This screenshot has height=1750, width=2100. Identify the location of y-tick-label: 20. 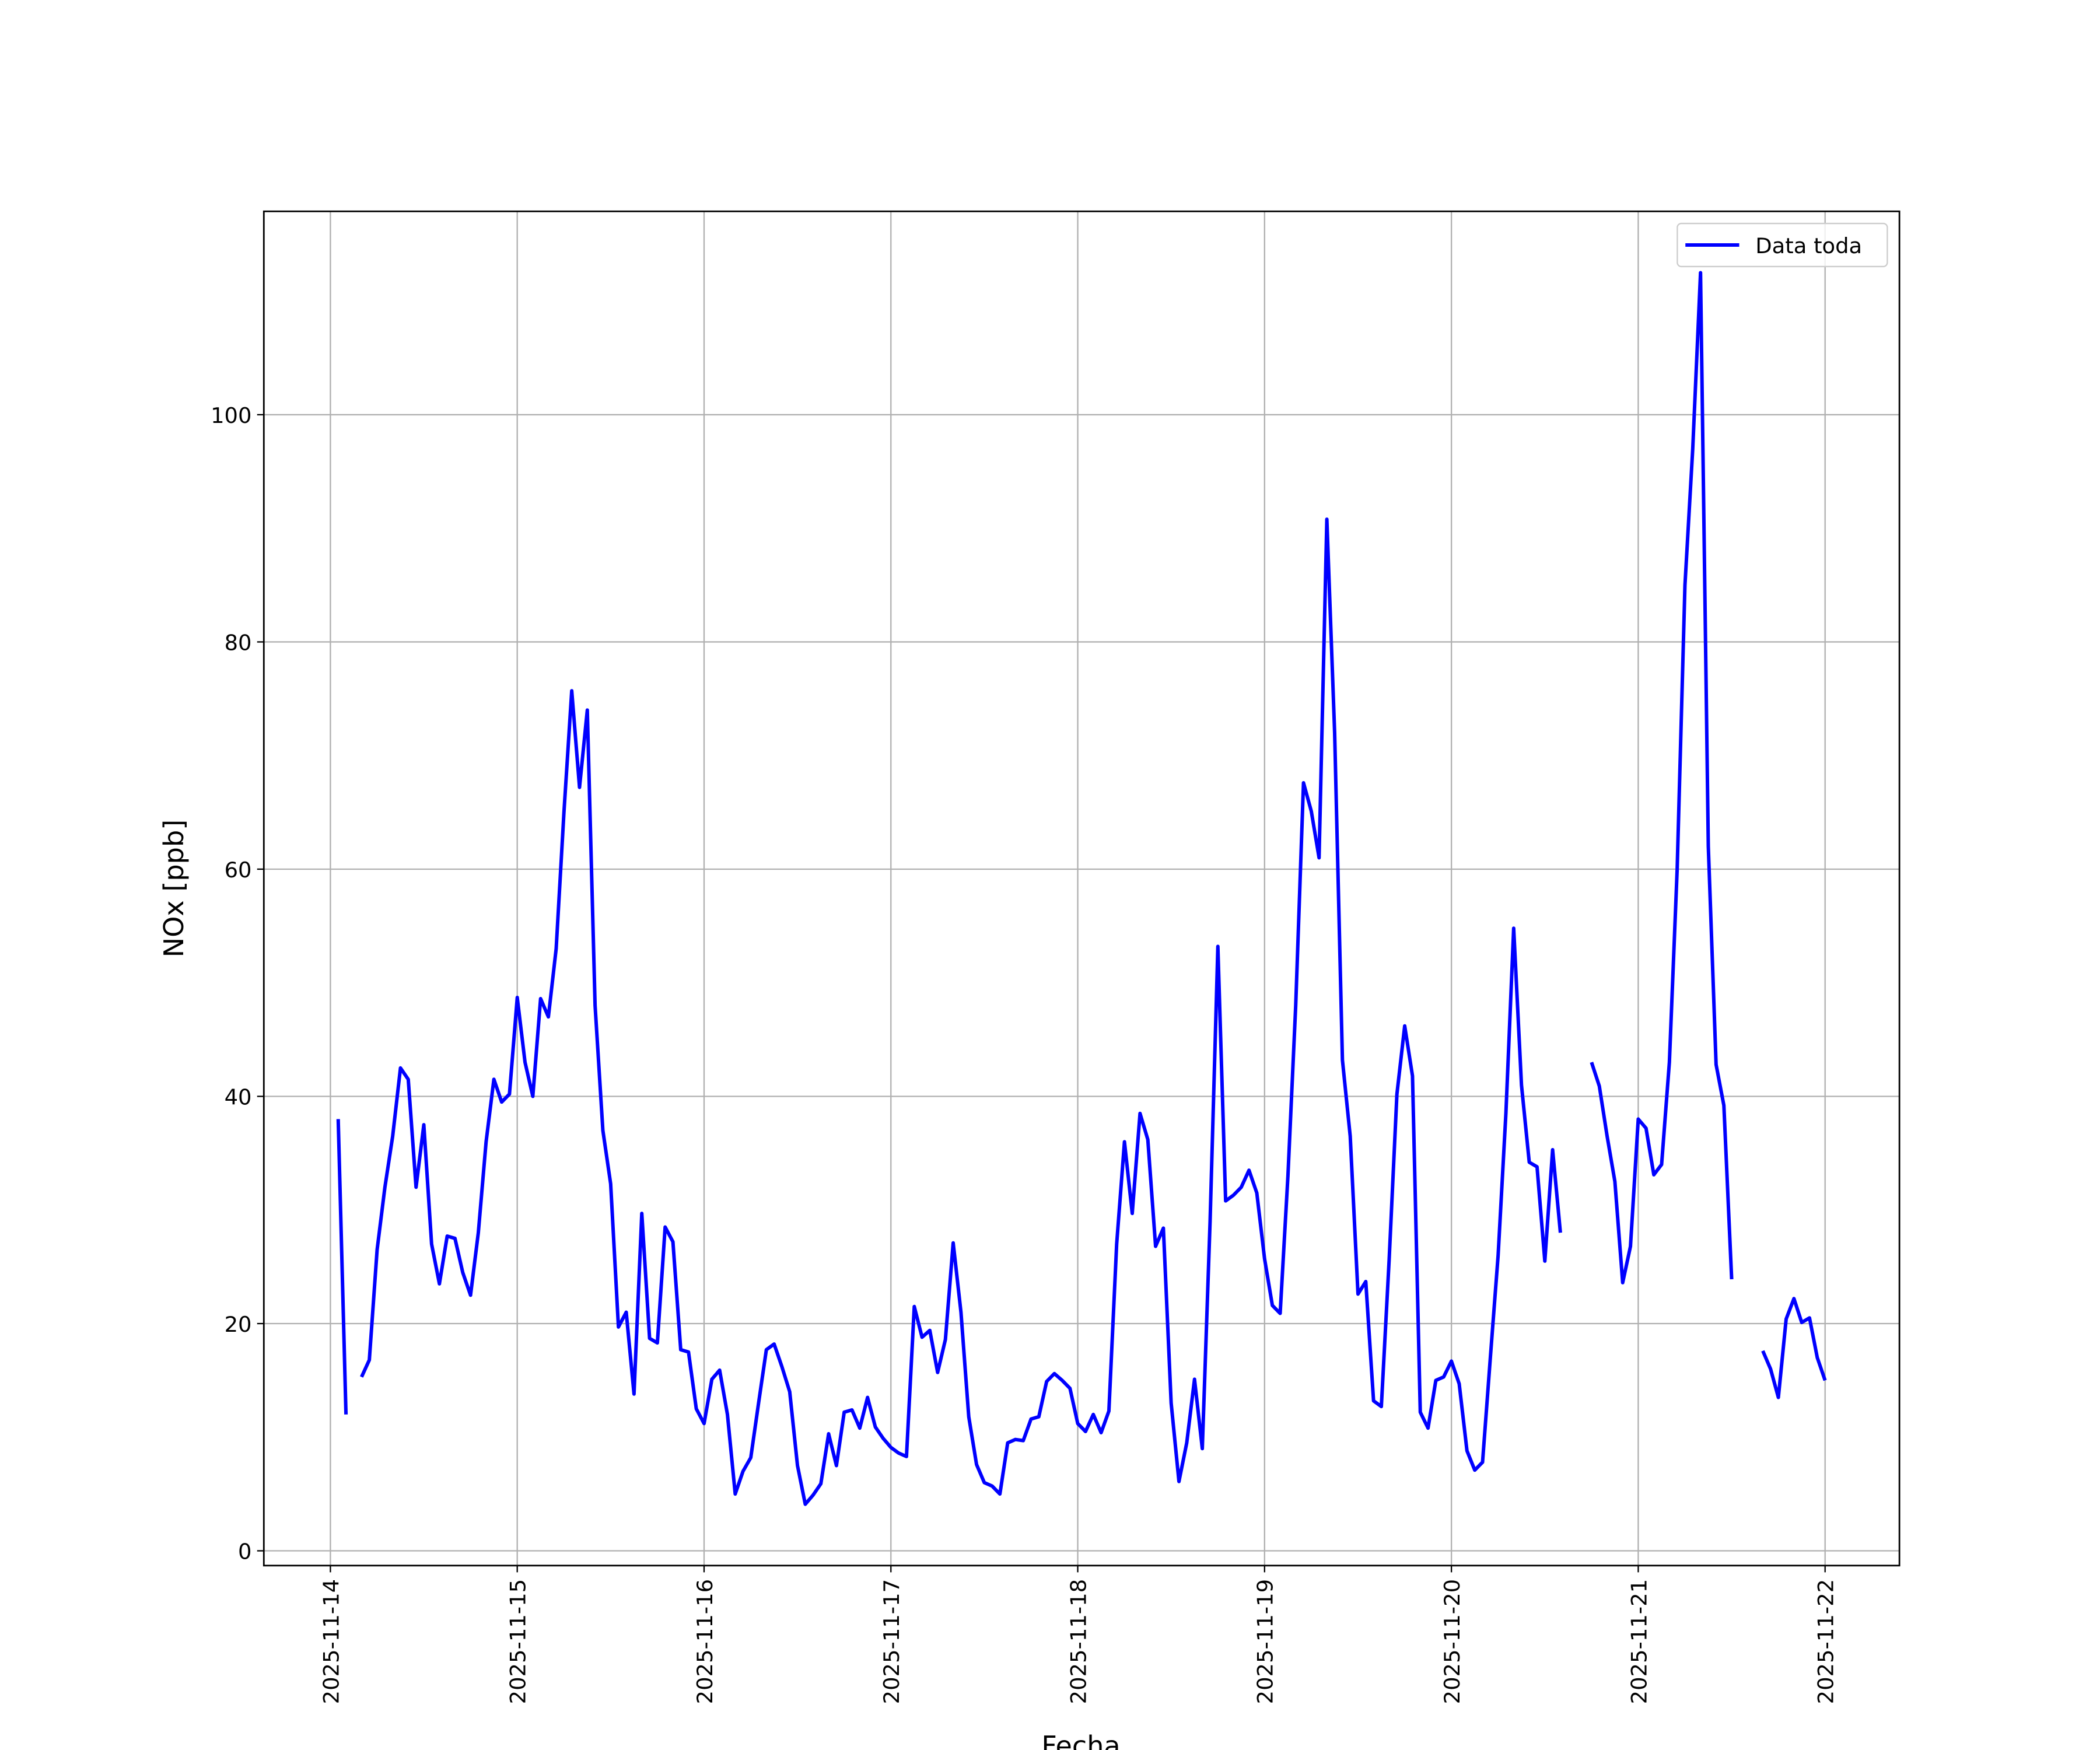
(238, 1324).